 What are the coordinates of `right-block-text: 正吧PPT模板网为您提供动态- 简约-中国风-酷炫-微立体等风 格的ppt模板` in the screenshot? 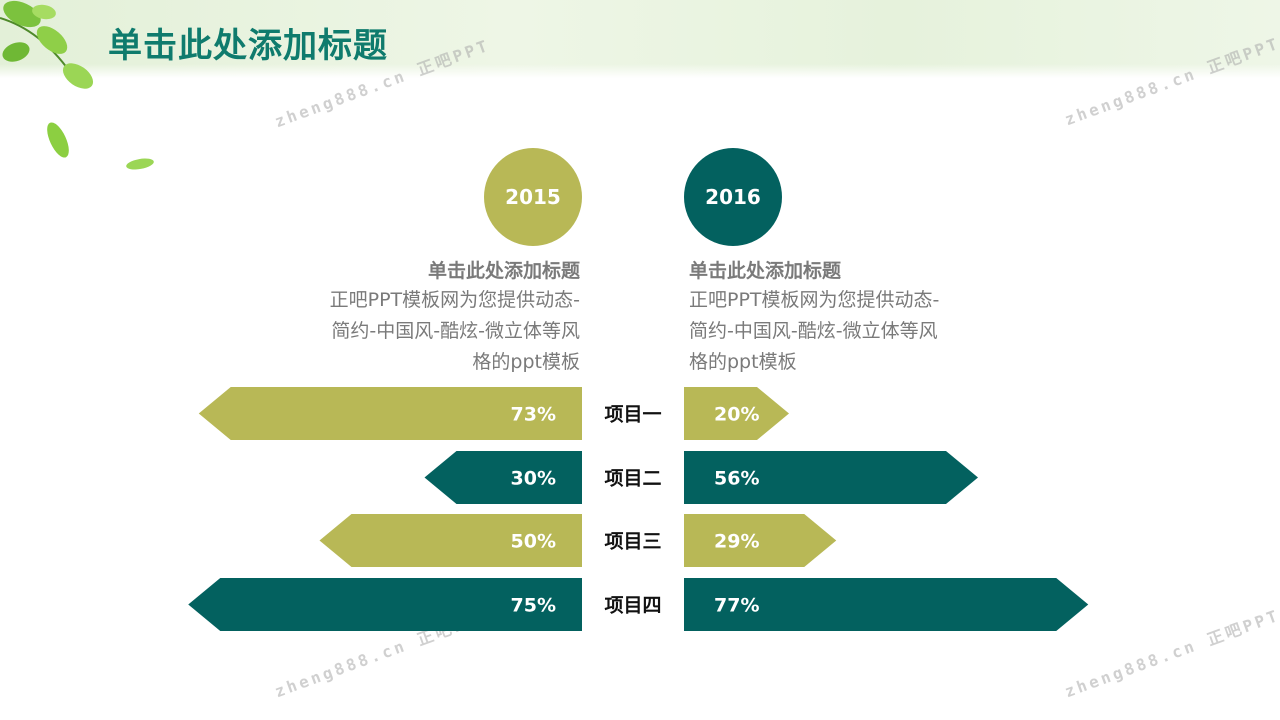 It's located at (829, 331).